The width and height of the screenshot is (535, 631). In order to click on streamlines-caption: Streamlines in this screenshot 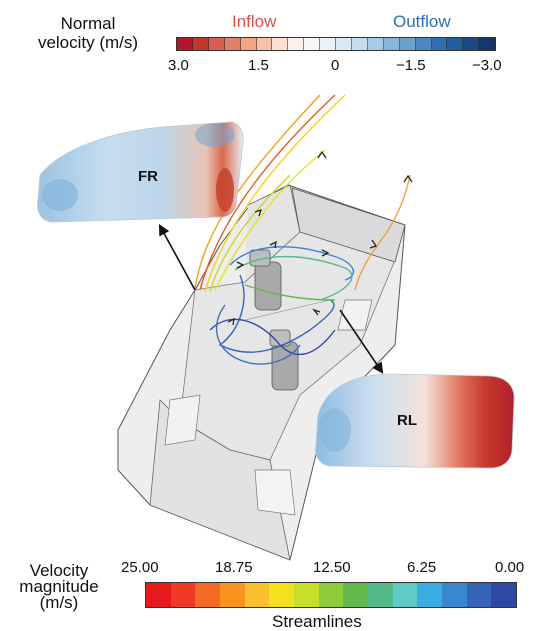, I will do `click(317, 621)`.